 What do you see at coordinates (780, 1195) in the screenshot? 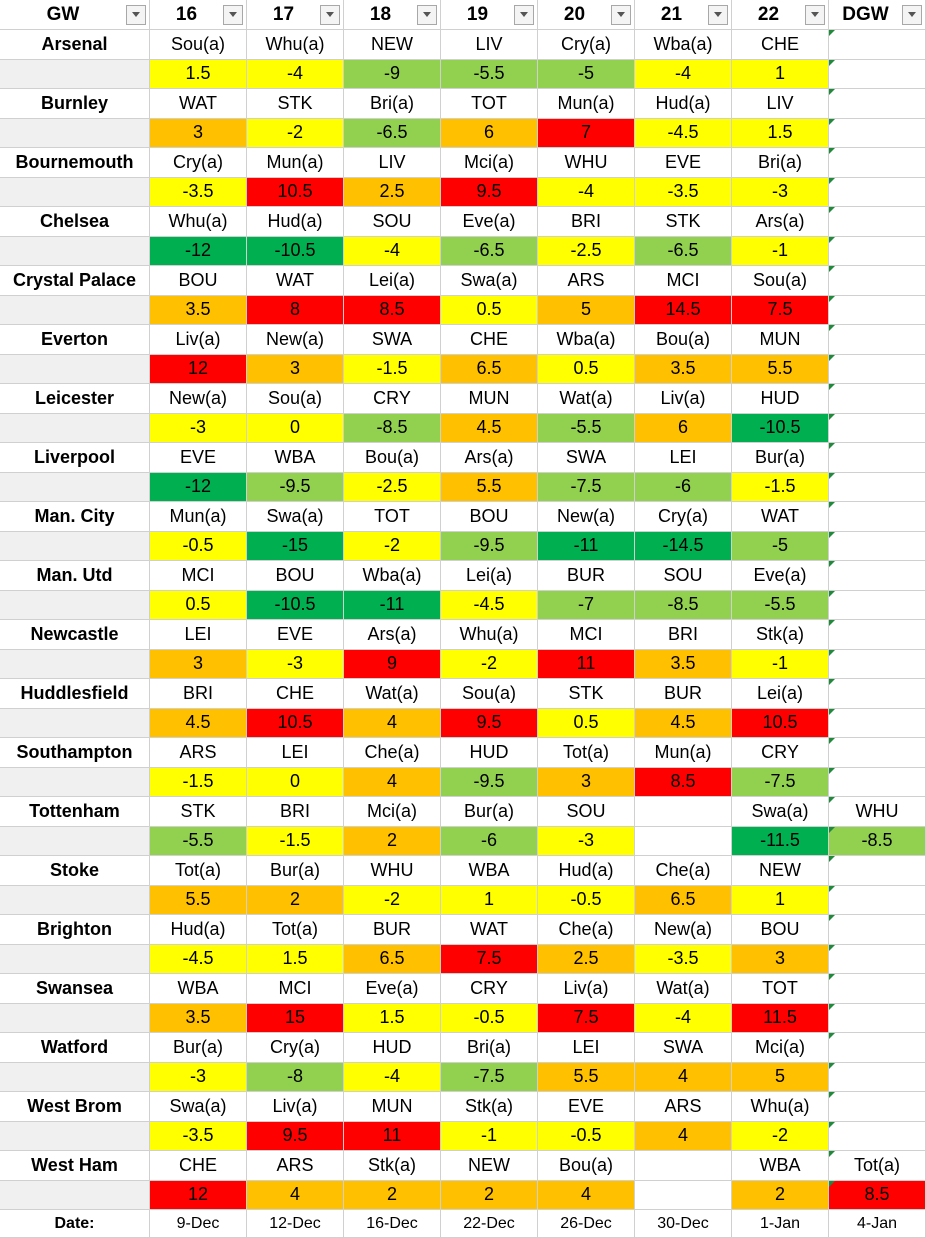
I see `score: 2` at bounding box center [780, 1195].